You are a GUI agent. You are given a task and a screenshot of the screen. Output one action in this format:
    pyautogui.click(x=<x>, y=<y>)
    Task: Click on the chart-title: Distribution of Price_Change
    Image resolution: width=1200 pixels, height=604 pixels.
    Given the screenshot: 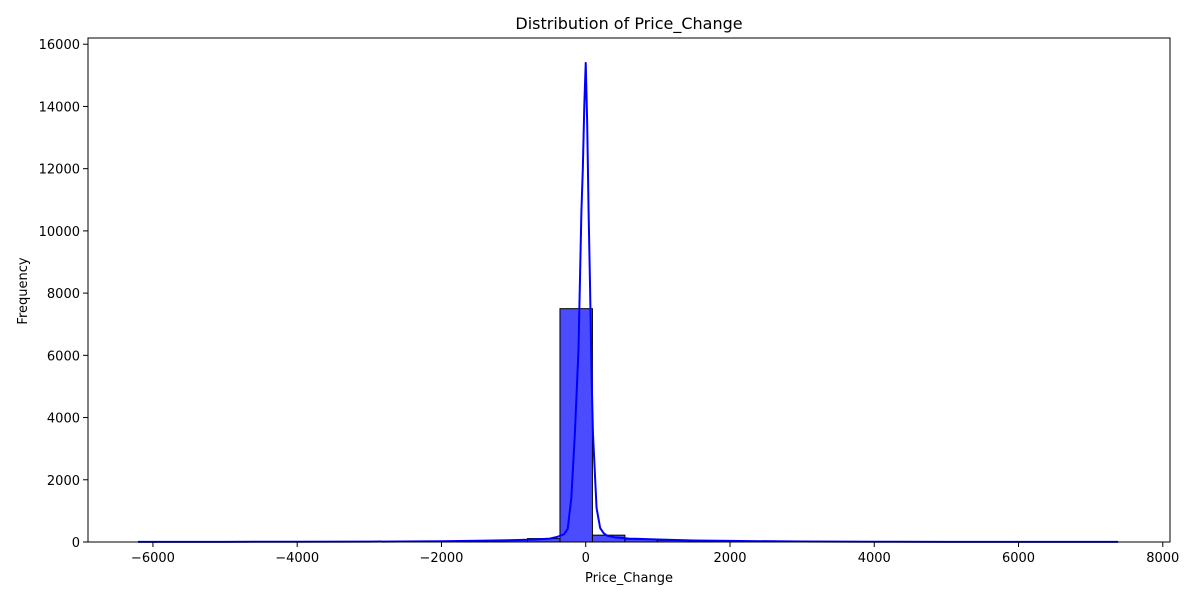 What is the action you would take?
    pyautogui.click(x=628, y=24)
    